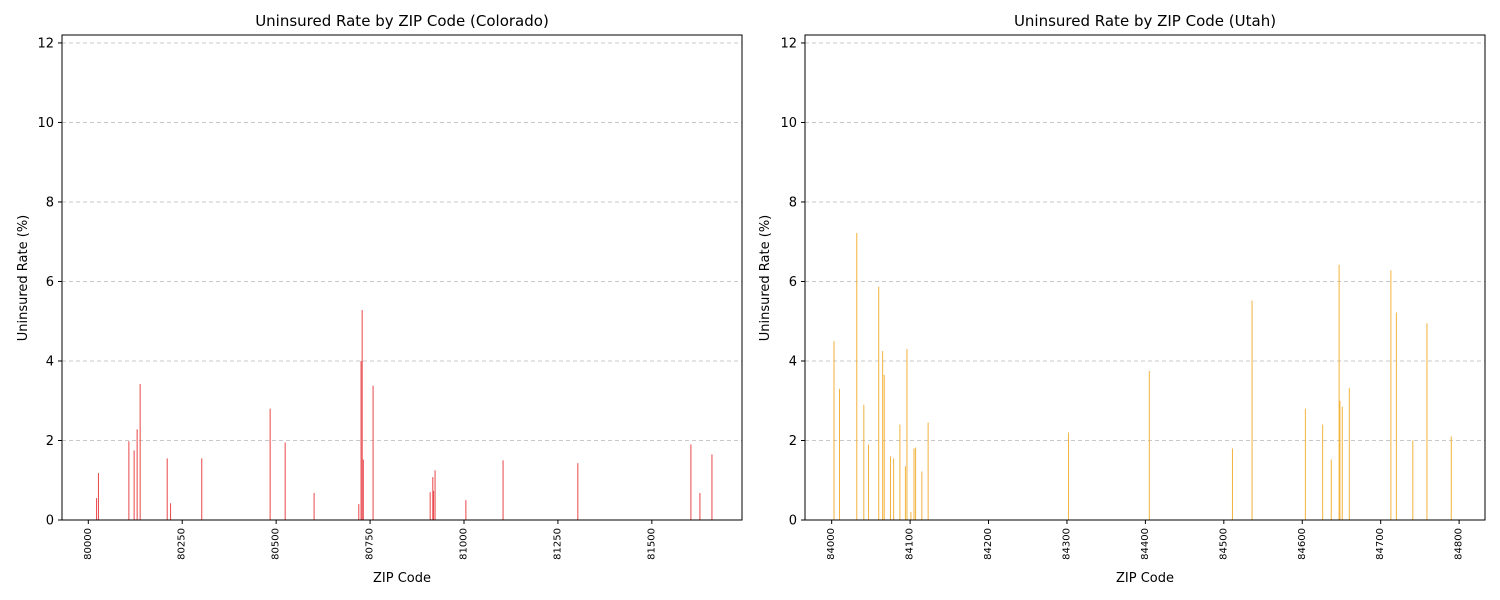  Describe the element at coordinates (1302, 544) in the screenshot. I see `x-tick-label: 84600` at that location.